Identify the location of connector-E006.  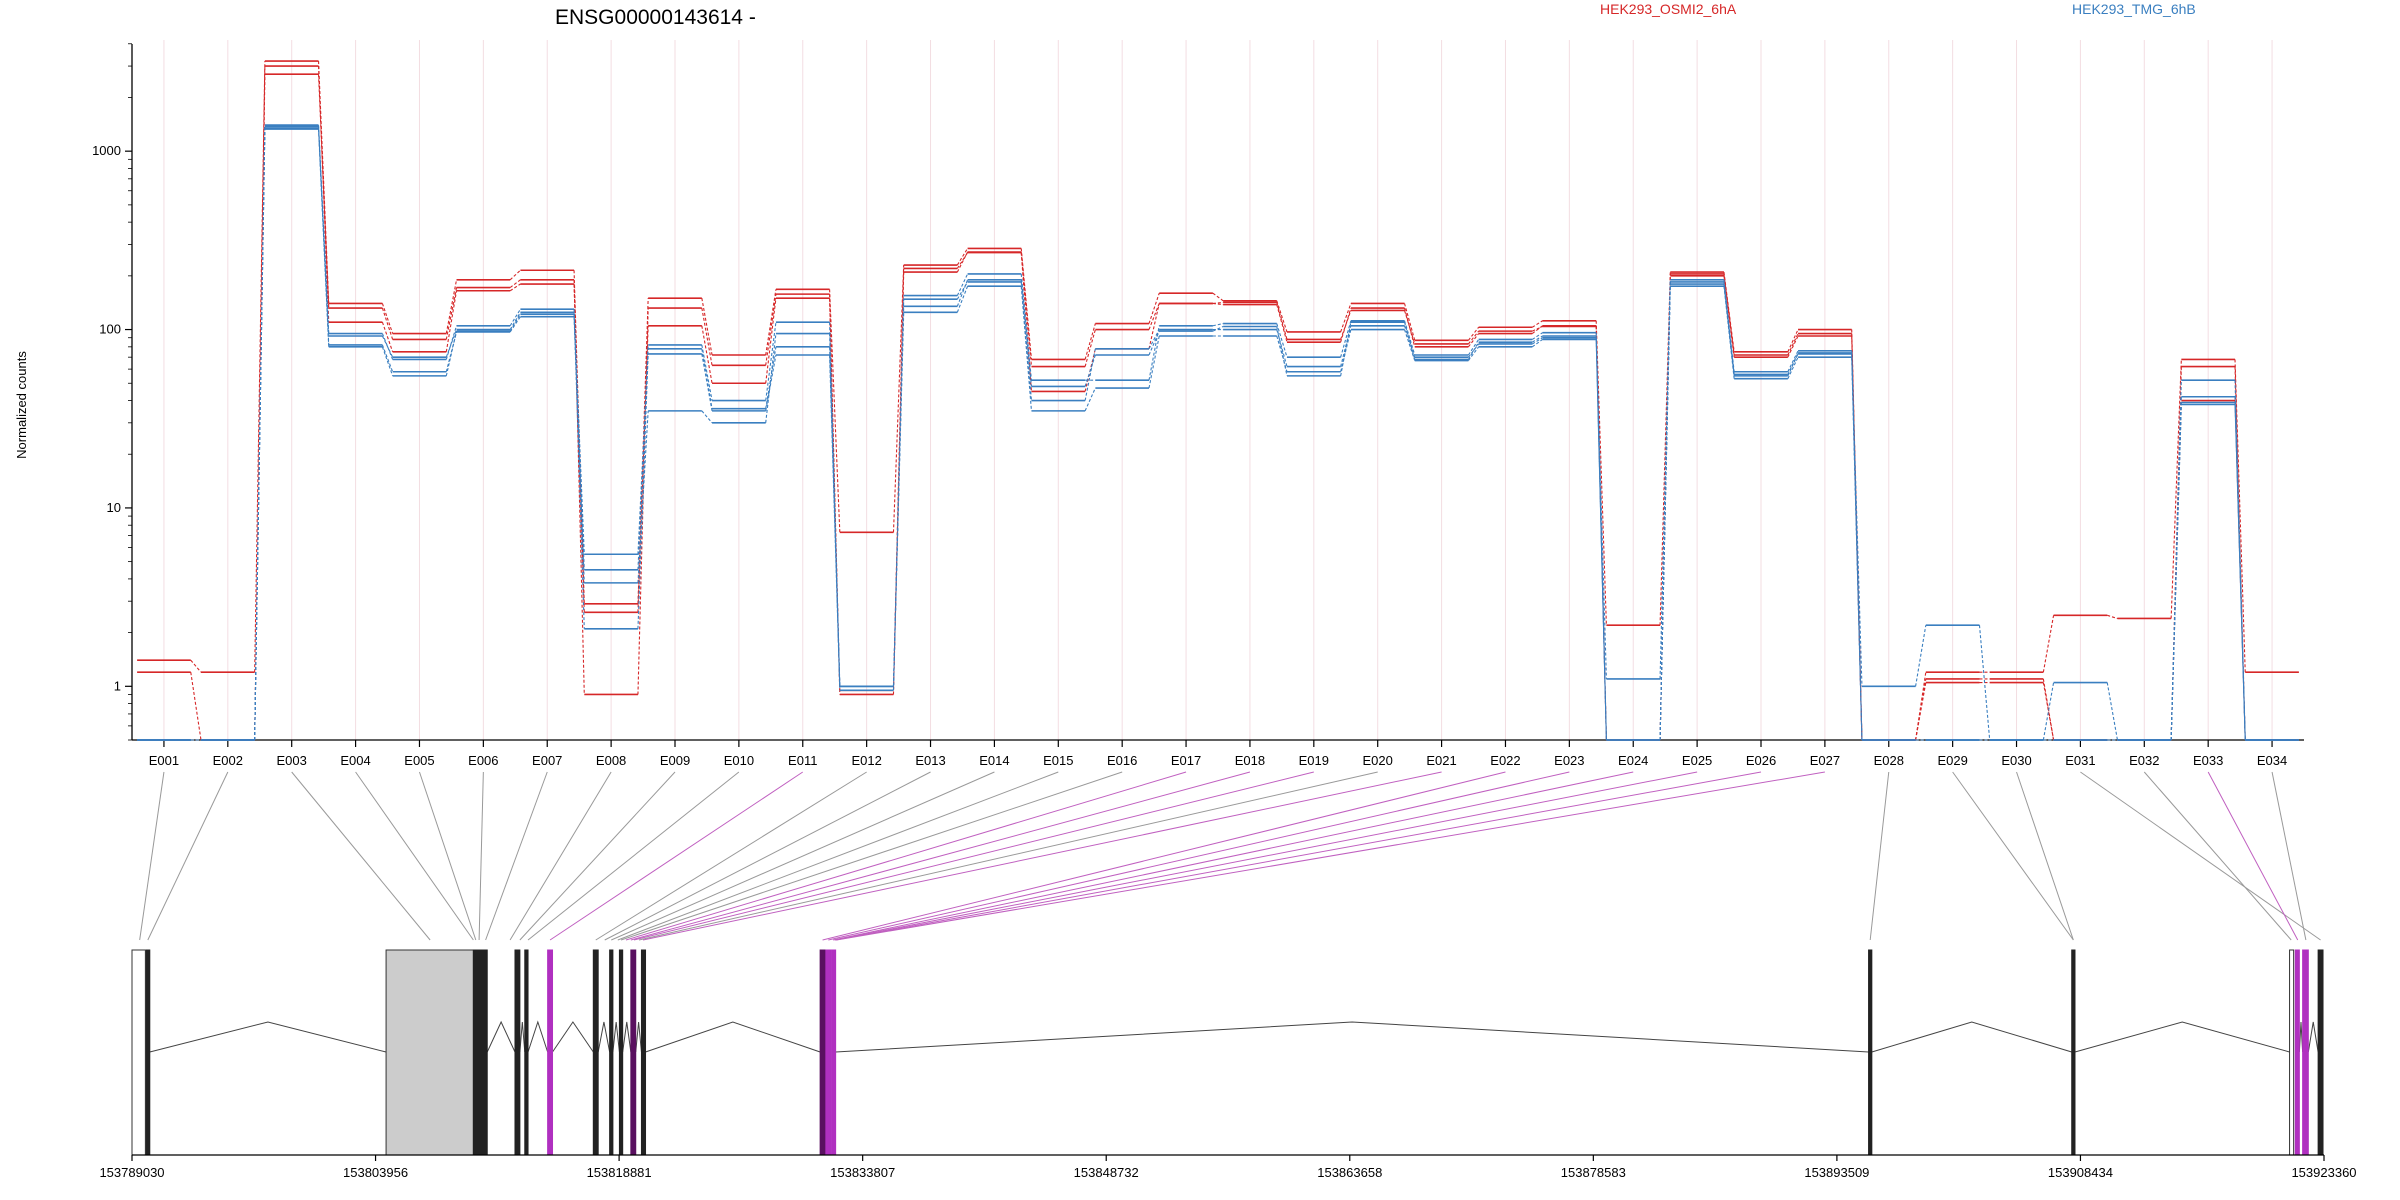
(481, 856).